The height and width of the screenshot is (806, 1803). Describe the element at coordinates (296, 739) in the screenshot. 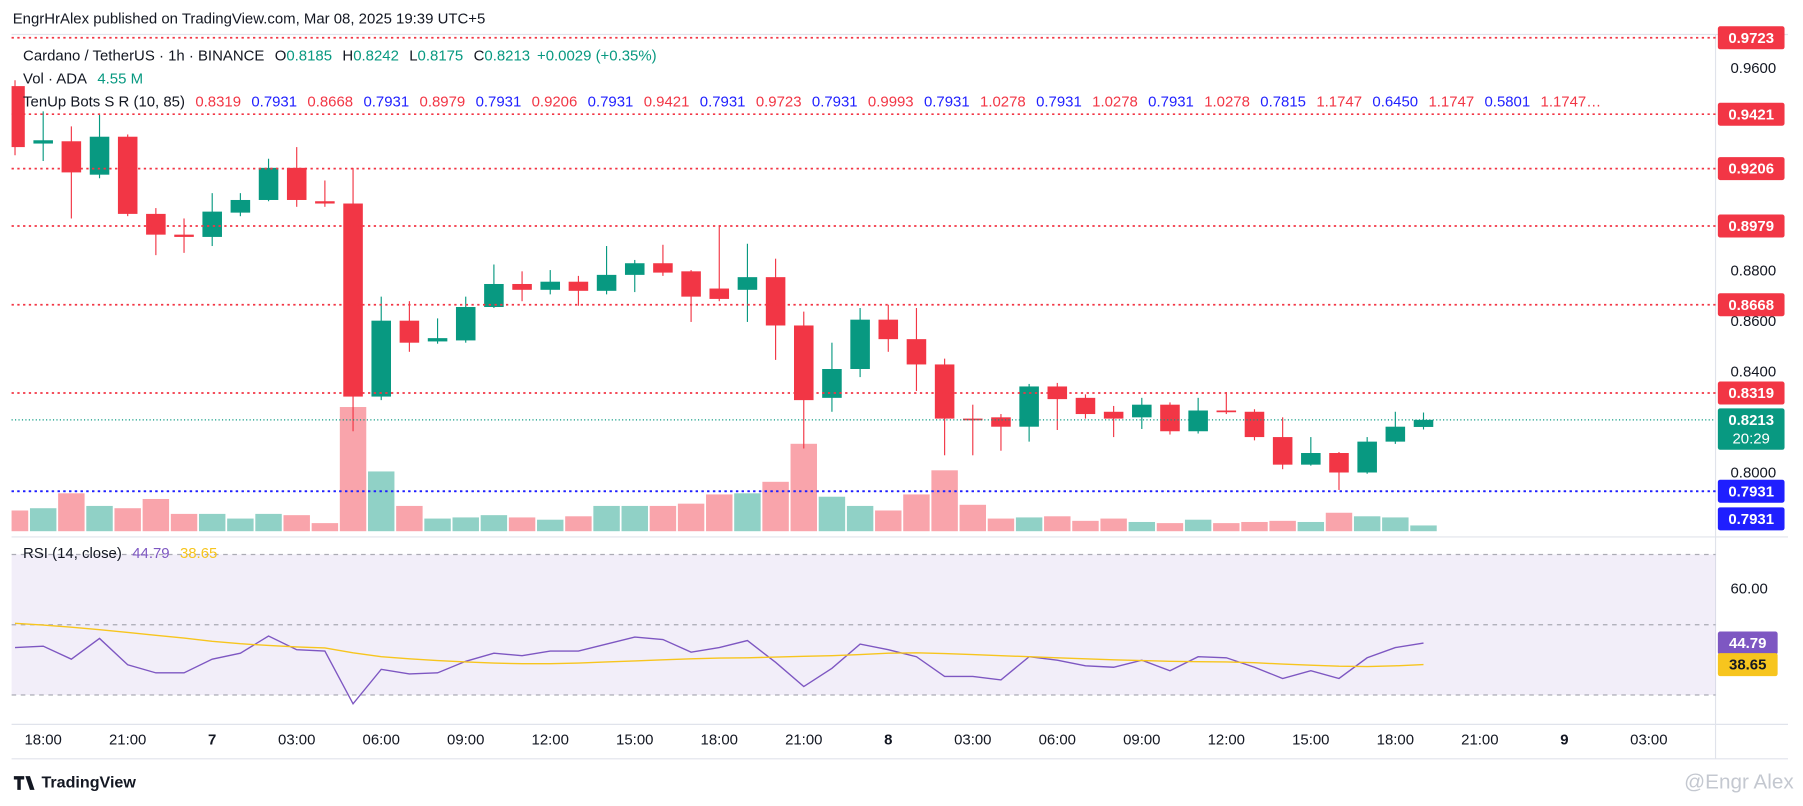

I see `x-tick-label: 03:00` at that location.